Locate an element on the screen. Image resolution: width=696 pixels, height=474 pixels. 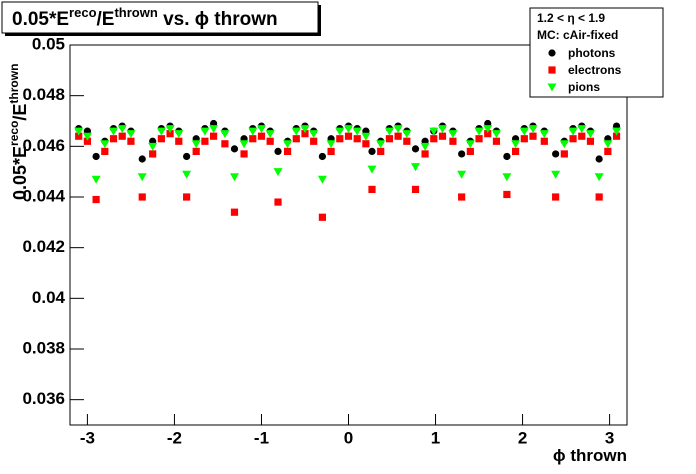
y-tick-label: 0.042 is located at coordinates (43, 246).